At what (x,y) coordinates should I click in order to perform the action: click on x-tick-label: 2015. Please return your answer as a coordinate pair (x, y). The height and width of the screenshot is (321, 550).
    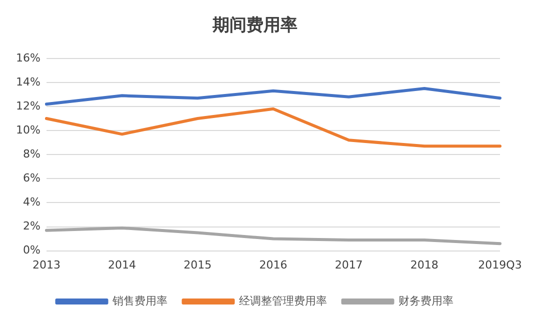
    Looking at the image, I should click on (198, 265).